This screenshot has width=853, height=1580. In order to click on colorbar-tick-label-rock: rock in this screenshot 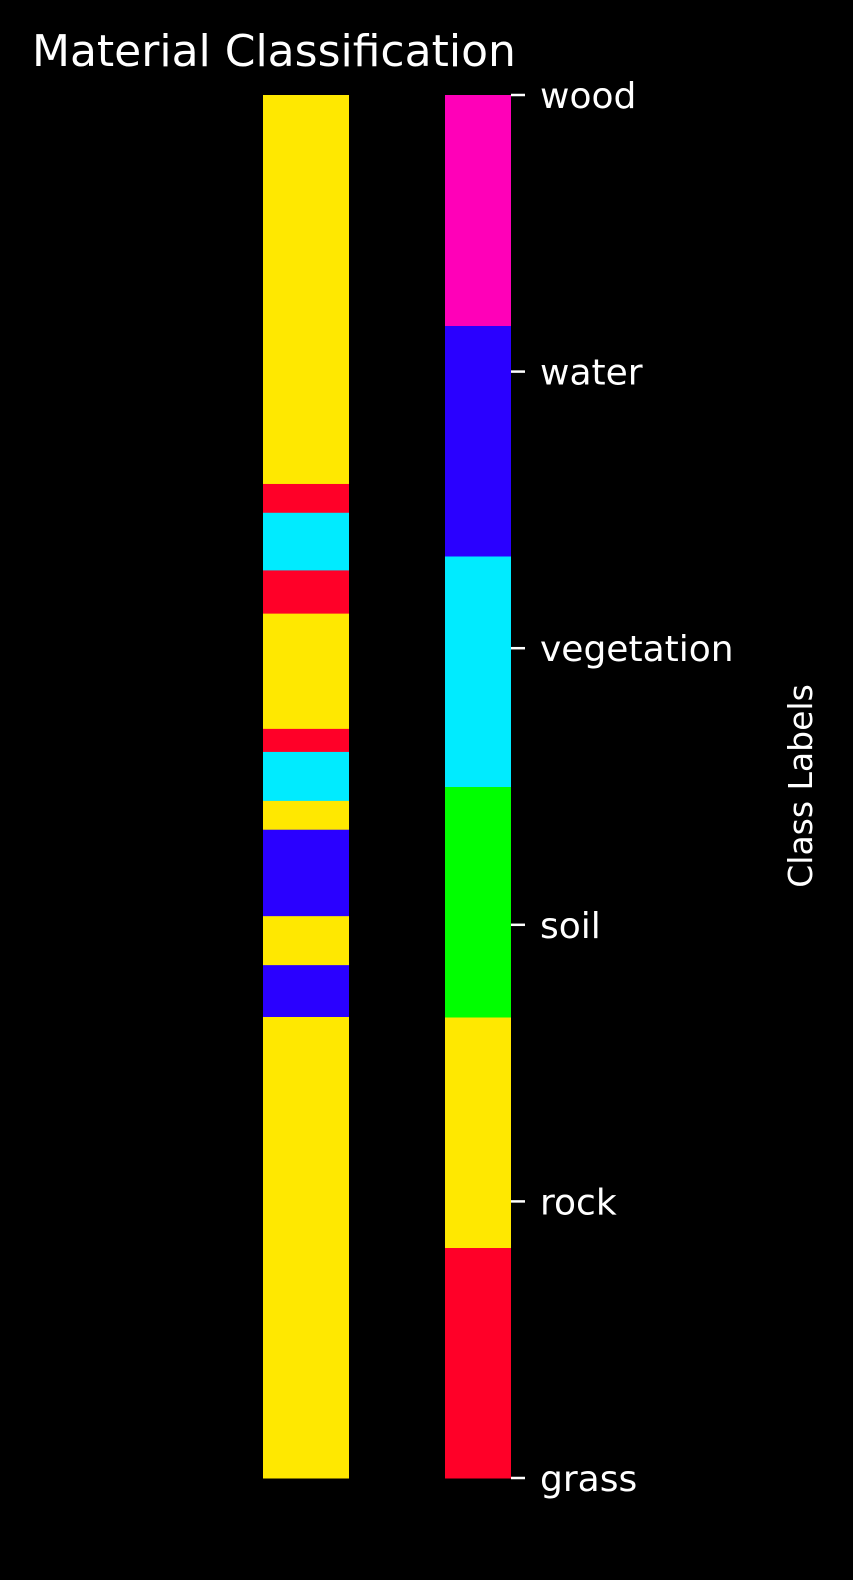, I will do `click(578, 1202)`.